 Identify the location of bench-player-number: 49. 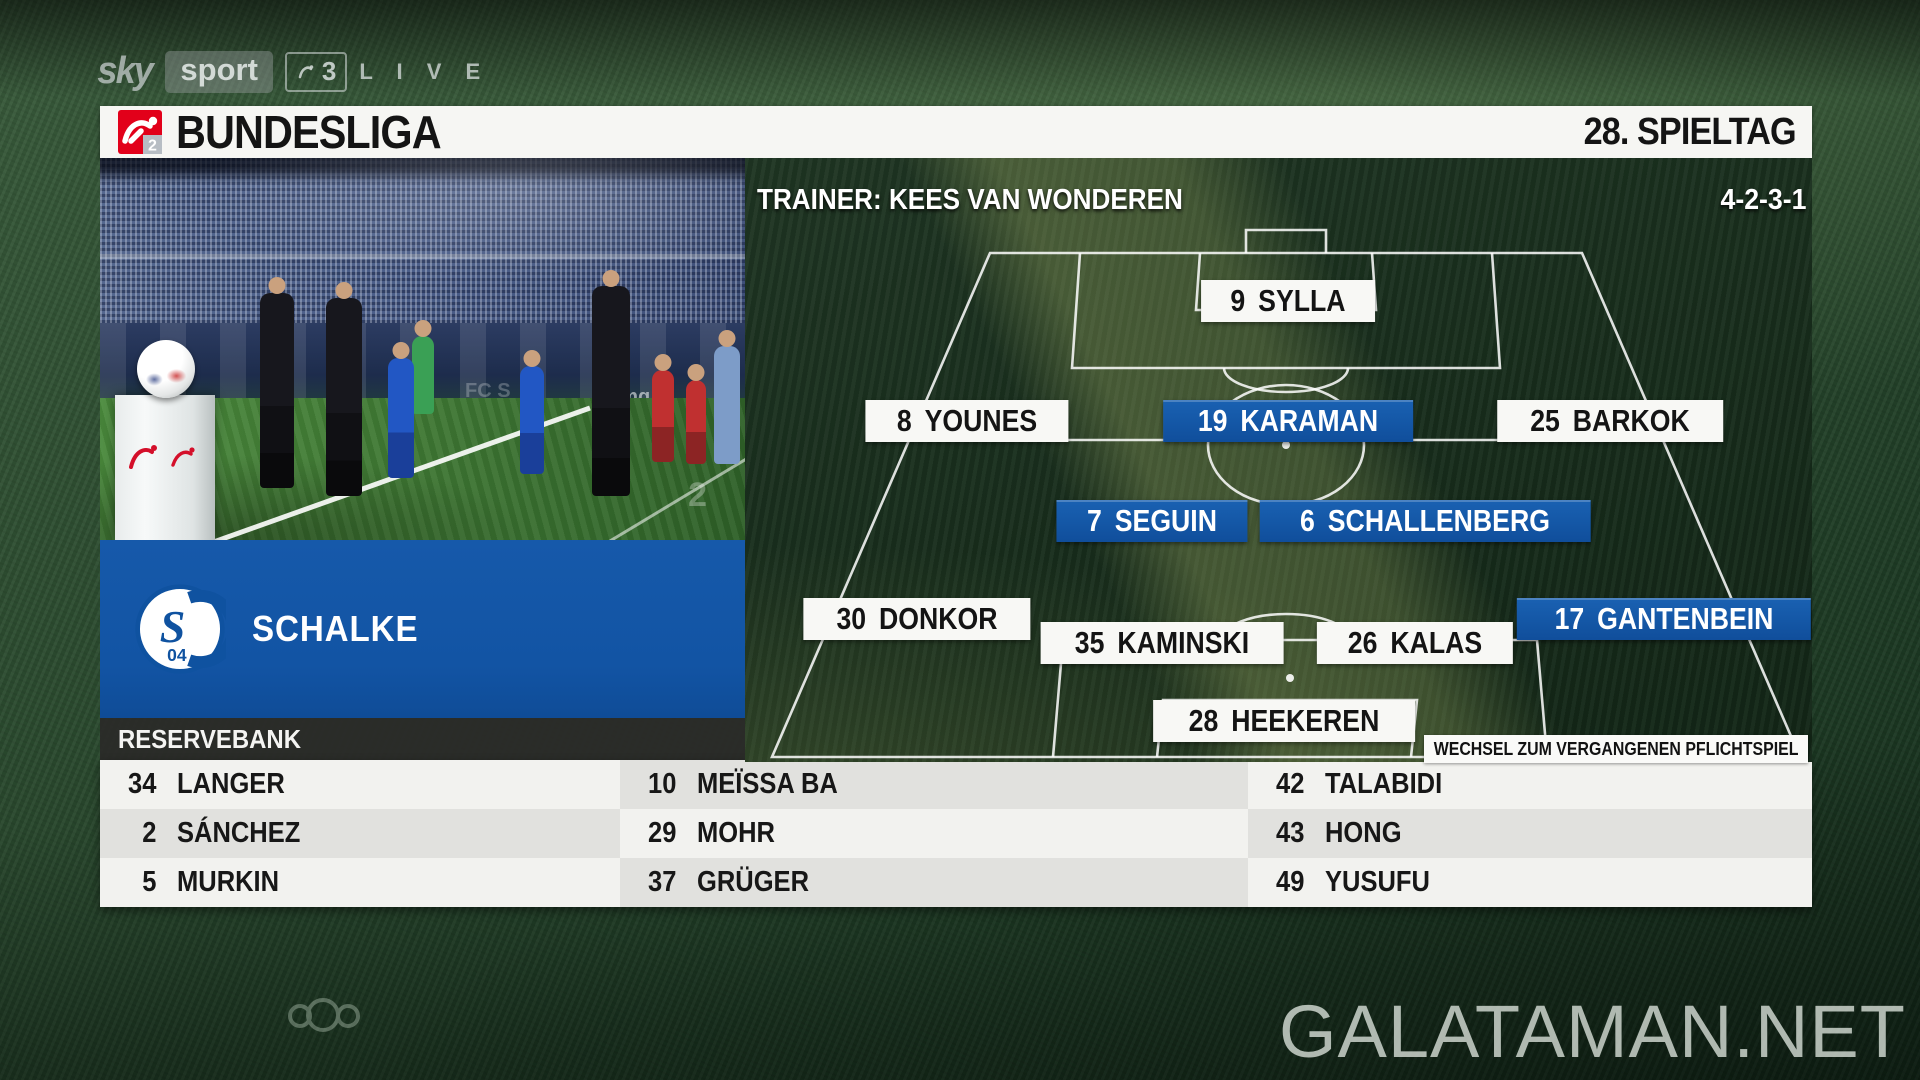
(1290, 882).